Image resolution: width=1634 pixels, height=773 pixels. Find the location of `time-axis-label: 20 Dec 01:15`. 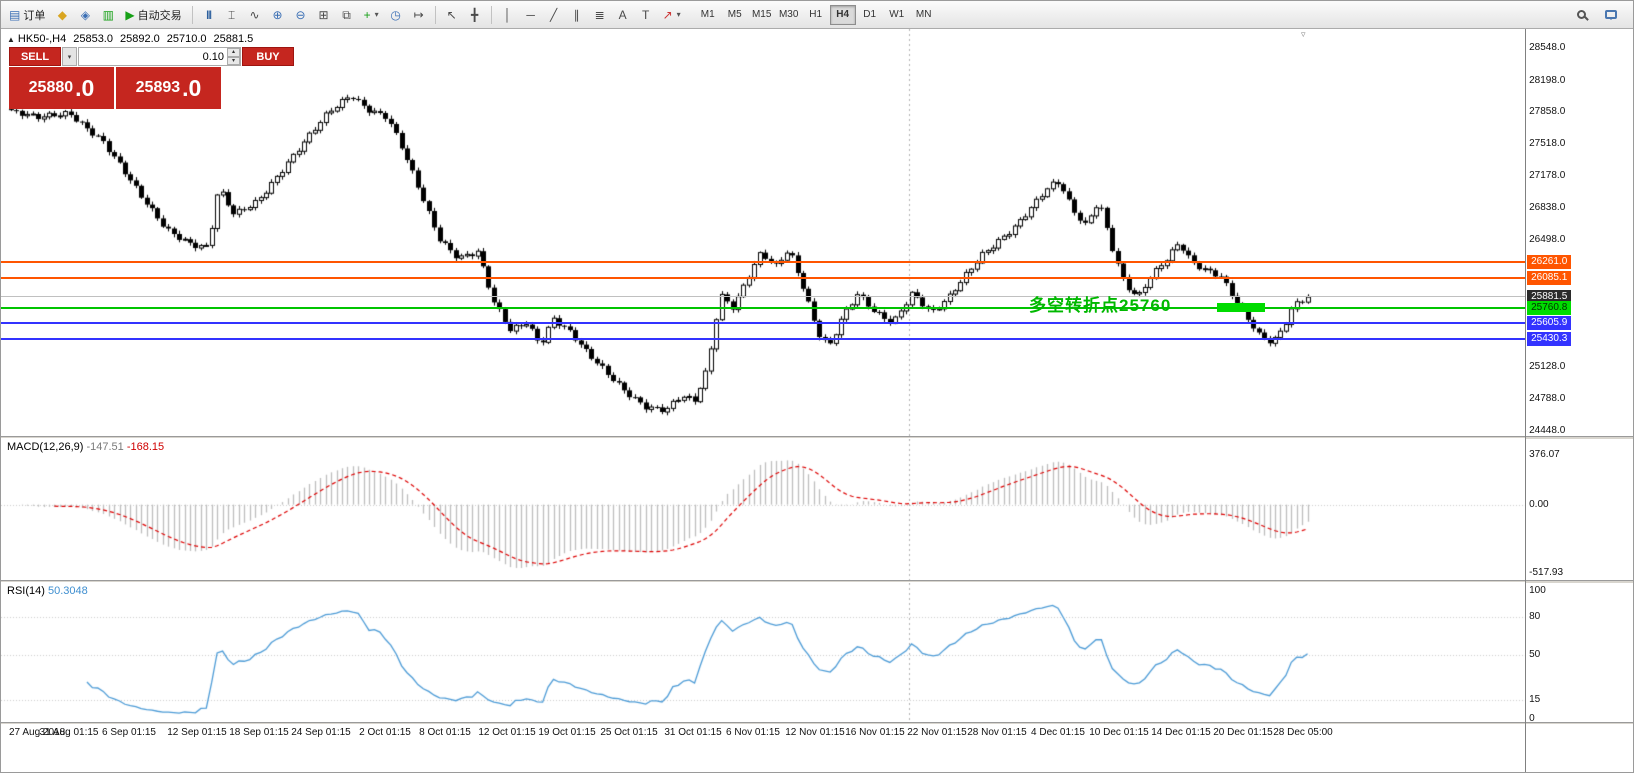

time-axis-label: 20 Dec 01:15 is located at coordinates (1243, 732).